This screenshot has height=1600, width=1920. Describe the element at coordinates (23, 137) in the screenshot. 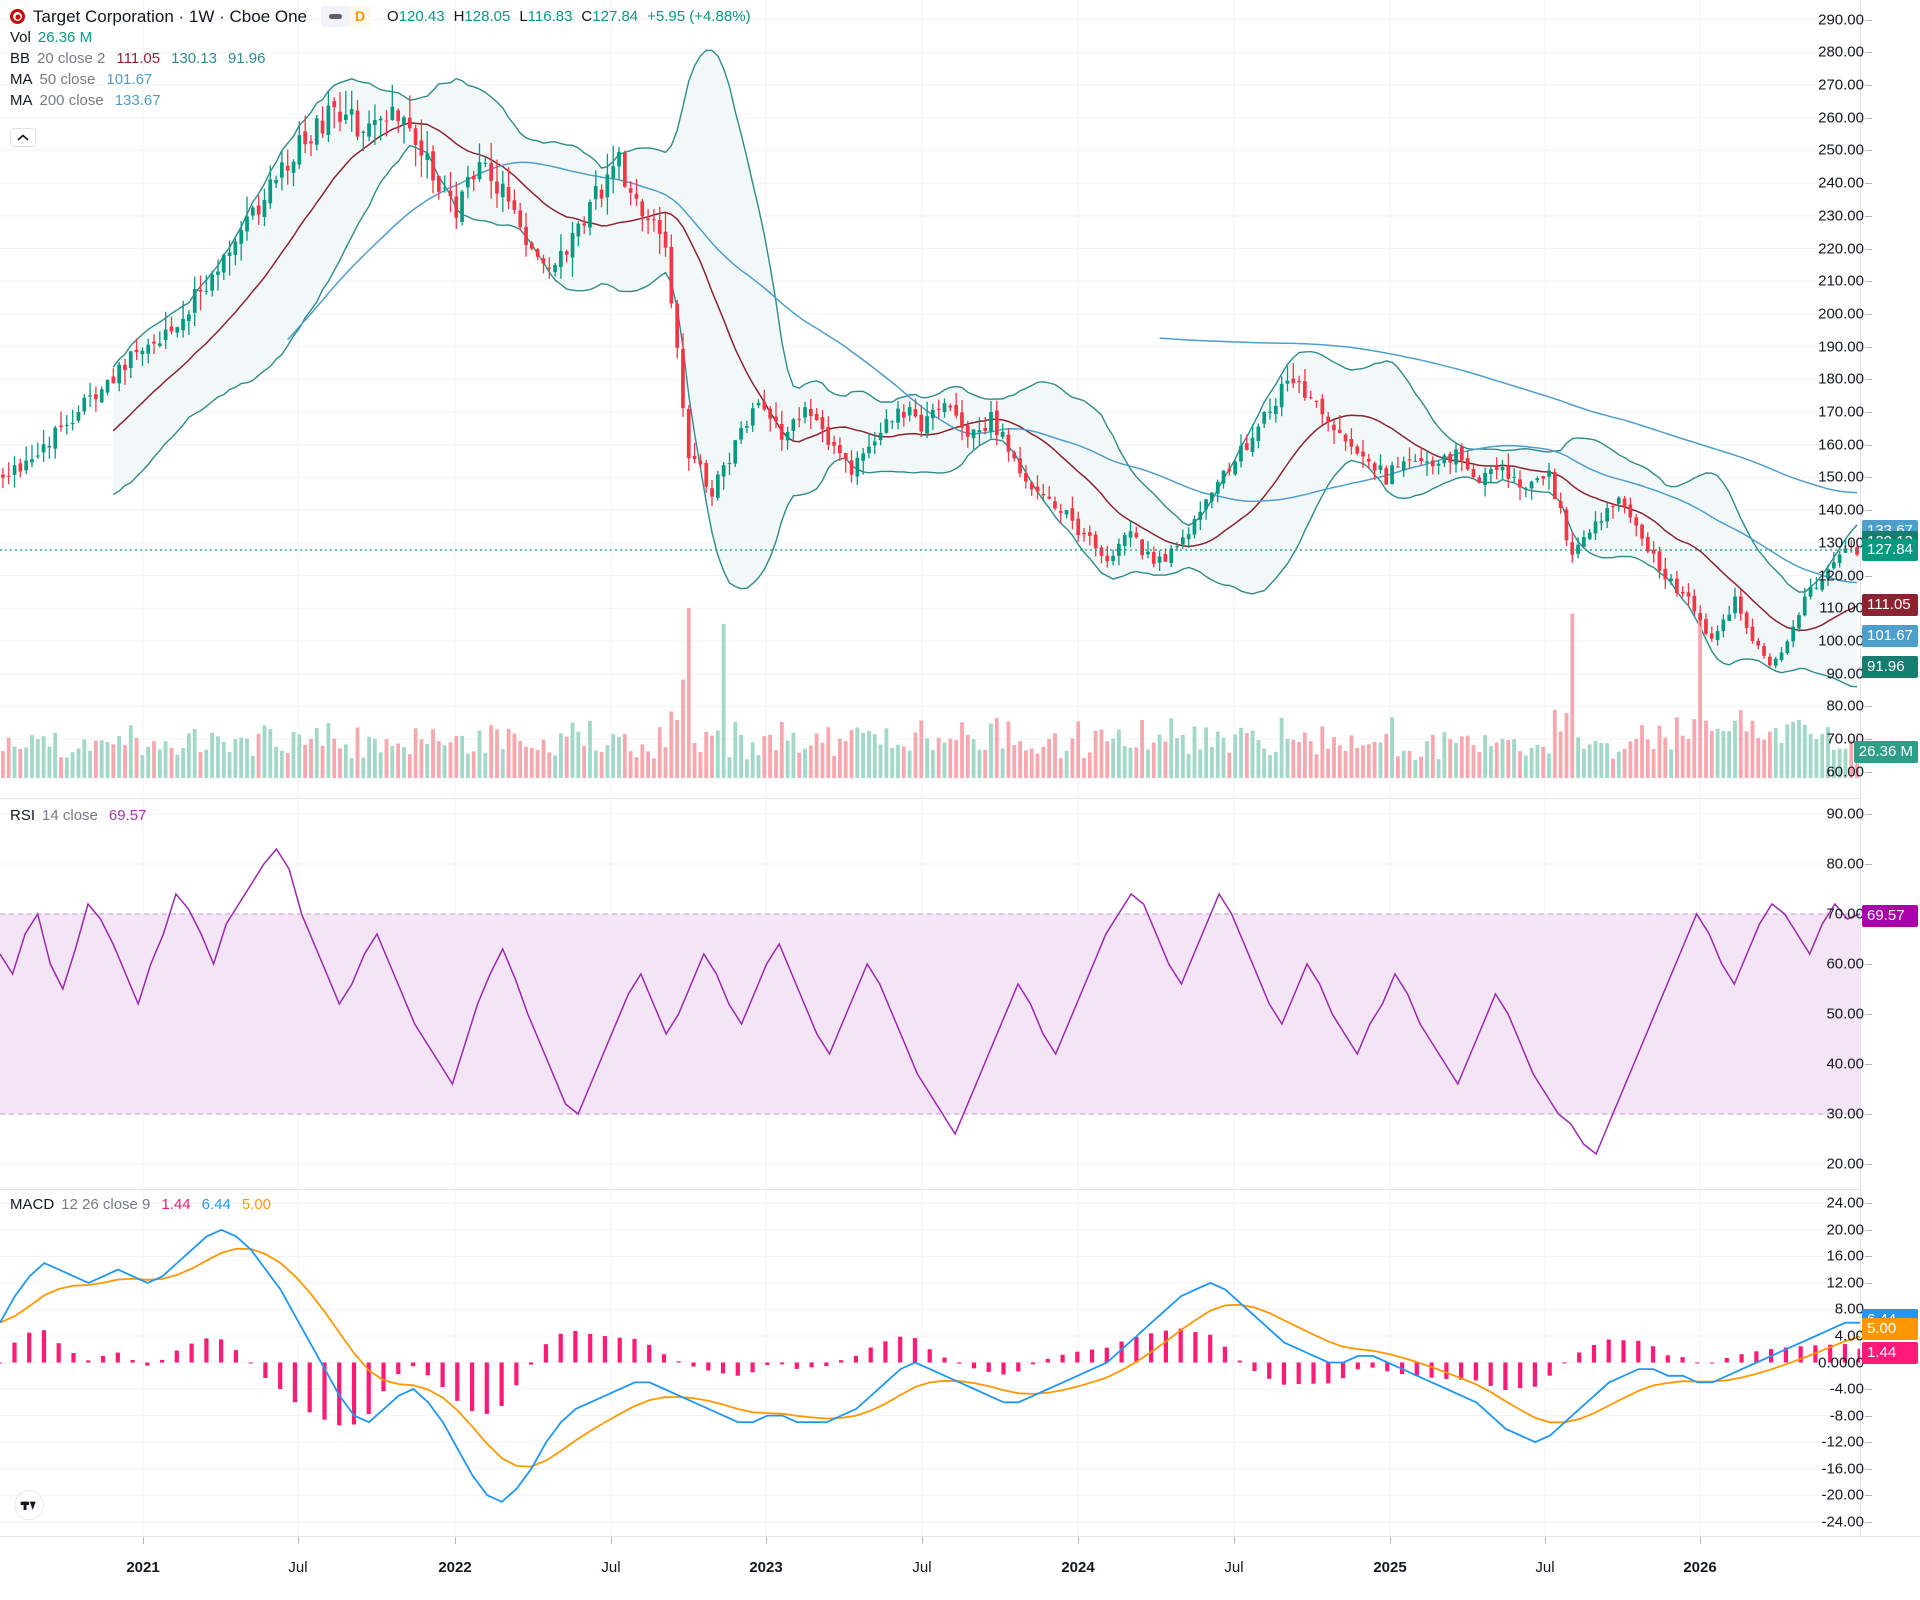

I see `collapse-legend-button` at that location.